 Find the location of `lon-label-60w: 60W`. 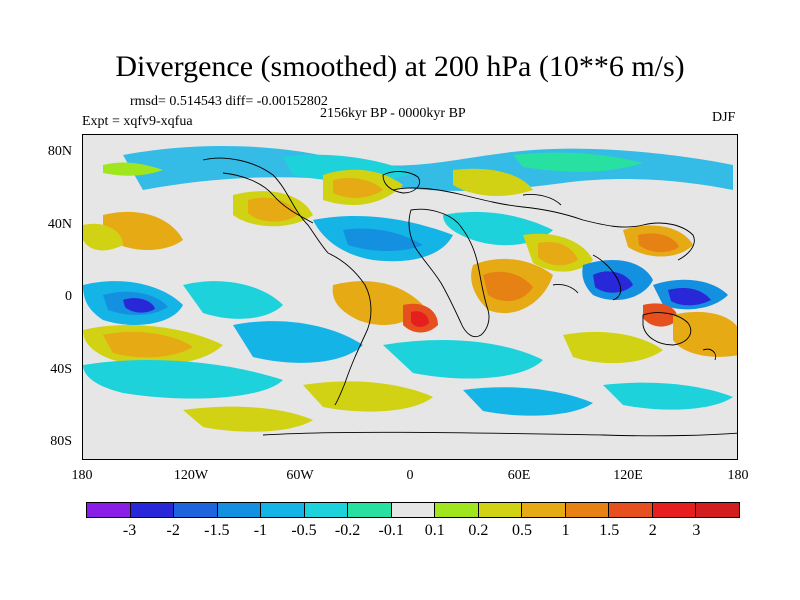

lon-label-60w: 60W is located at coordinates (300, 475).